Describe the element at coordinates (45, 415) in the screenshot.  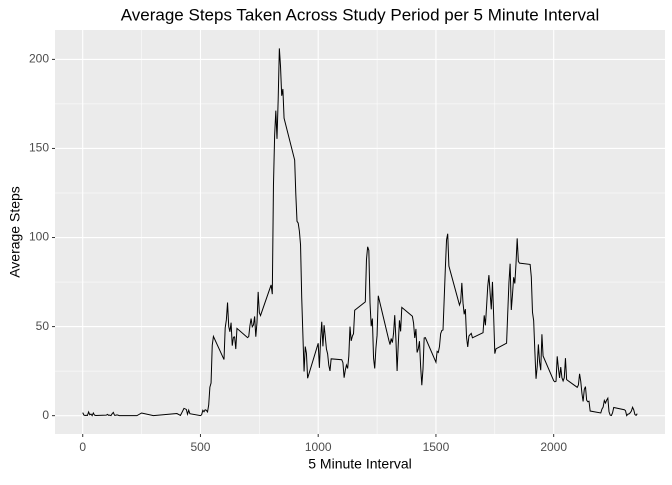
I see `y-tick-label: 0` at that location.